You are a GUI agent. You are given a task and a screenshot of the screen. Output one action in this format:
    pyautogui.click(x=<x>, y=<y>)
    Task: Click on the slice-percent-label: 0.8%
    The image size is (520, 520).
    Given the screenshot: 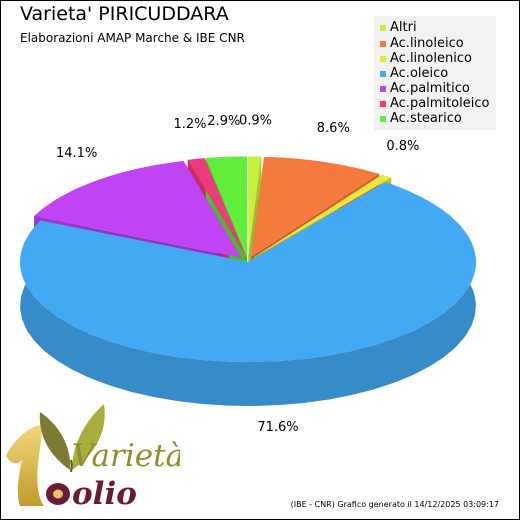 What is the action you would take?
    pyautogui.click(x=402, y=146)
    